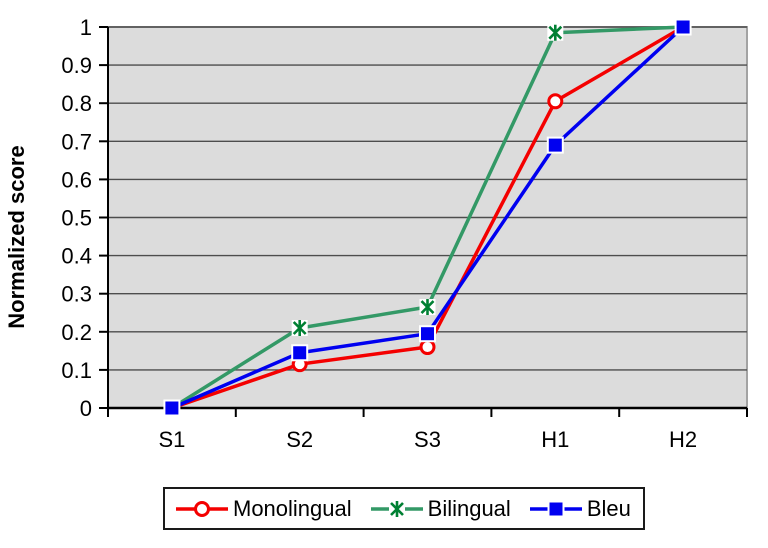 The image size is (768, 548). What do you see at coordinates (16, 236) in the screenshot?
I see `svg-text: Normalized score` at bounding box center [16, 236].